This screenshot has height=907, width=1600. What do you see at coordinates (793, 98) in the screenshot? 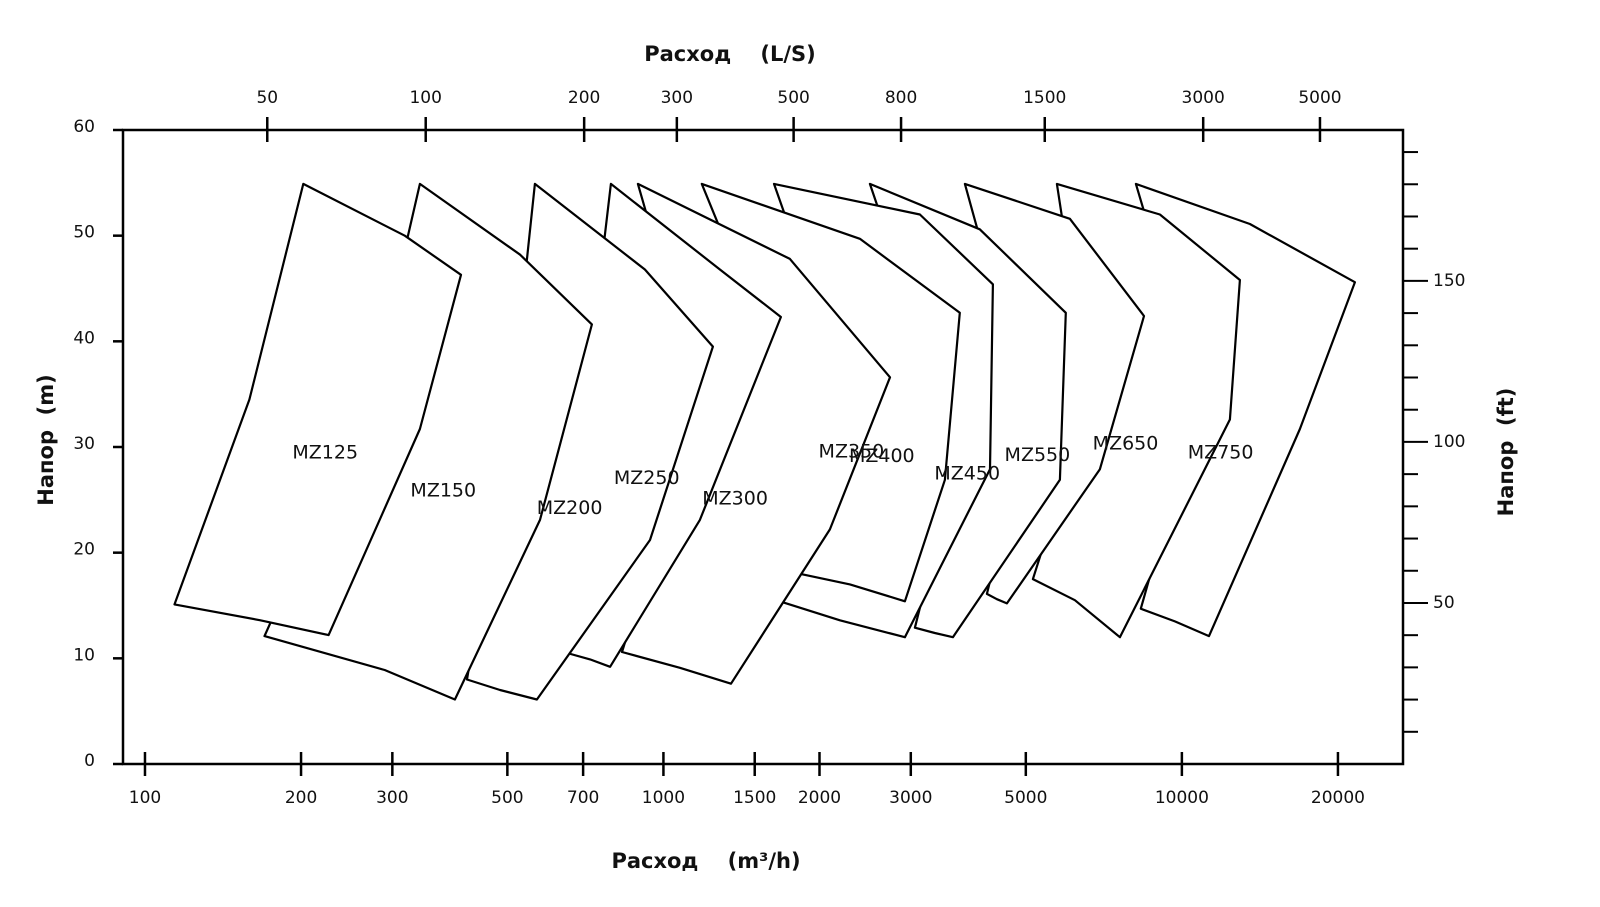
I see `x2-tick-label: 500` at bounding box center [793, 98].